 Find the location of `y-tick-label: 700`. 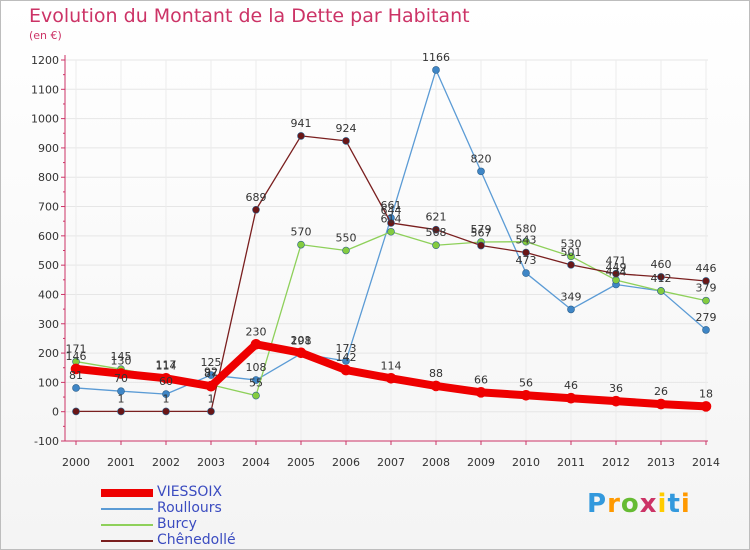

y-tick-label: 700 is located at coordinates (48, 207).